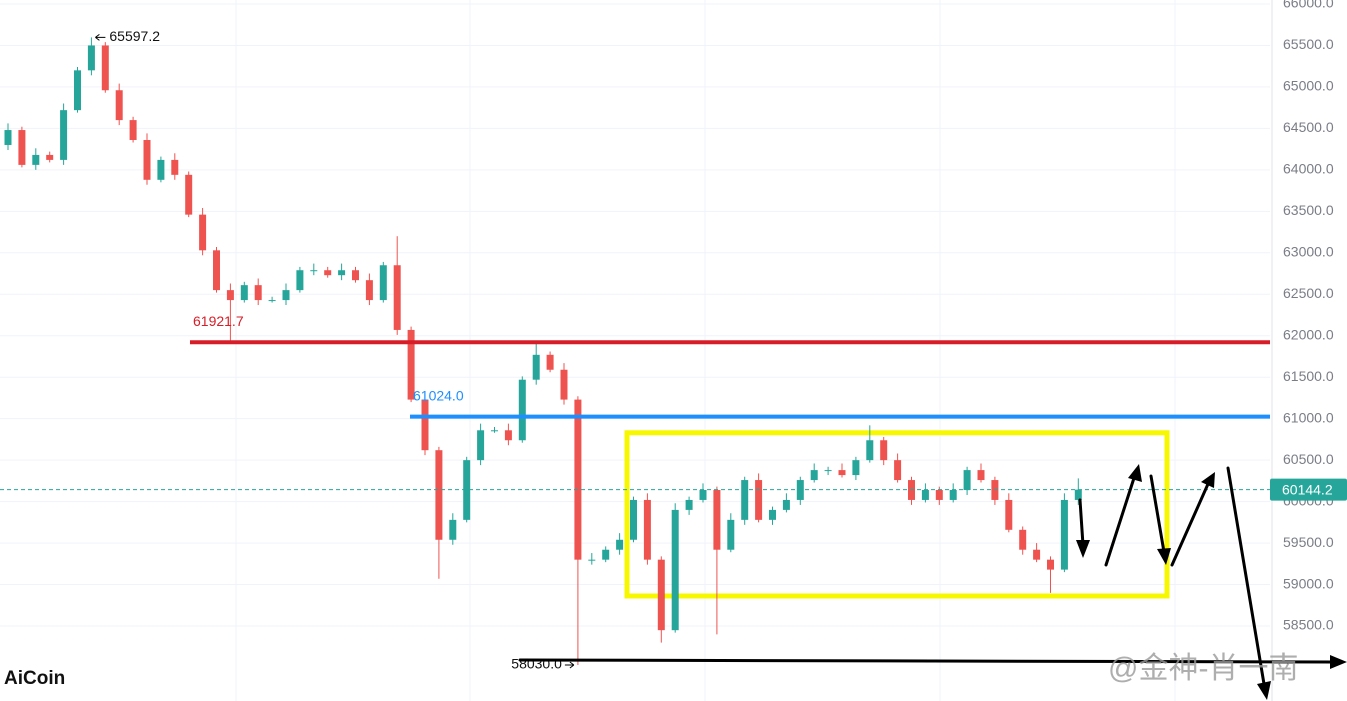 The image size is (1347, 701). I want to click on y-tick-label: 63500.0, so click(1308, 210).